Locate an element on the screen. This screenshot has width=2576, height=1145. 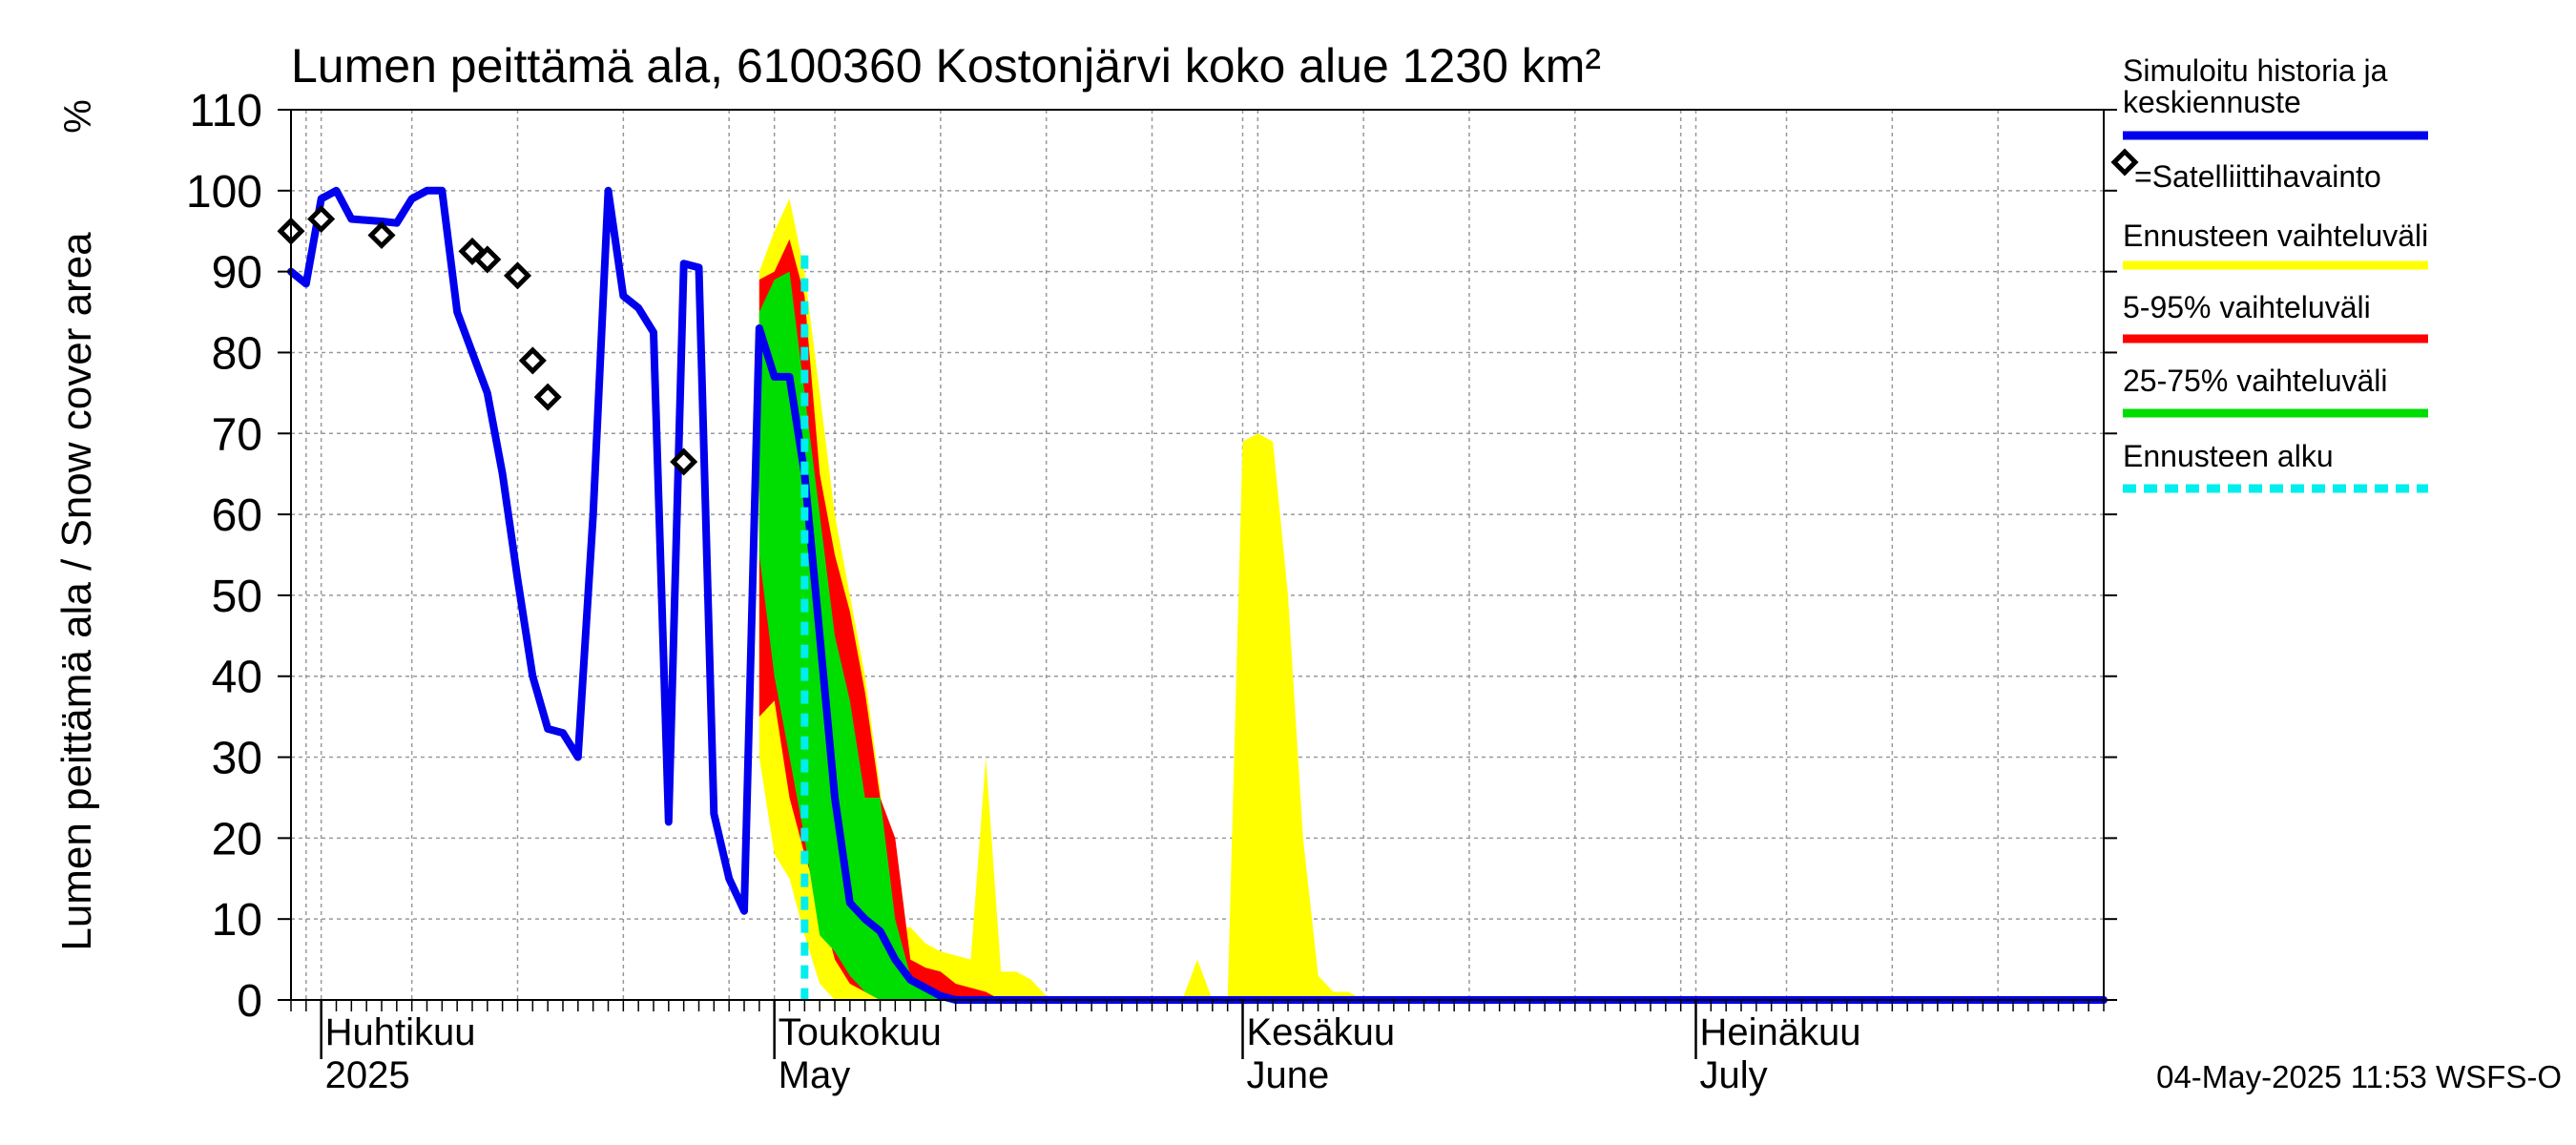
x-month-label-fi: Heinäkuu is located at coordinates (1780, 1032).